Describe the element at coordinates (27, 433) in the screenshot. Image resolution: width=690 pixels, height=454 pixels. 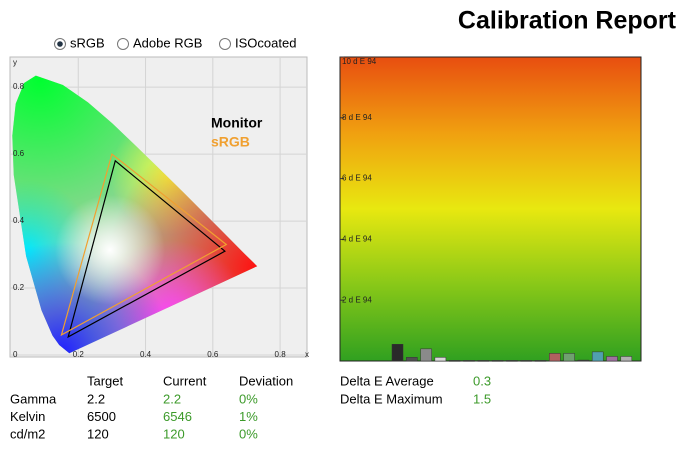
I see `row-label: cd/m2` at that location.